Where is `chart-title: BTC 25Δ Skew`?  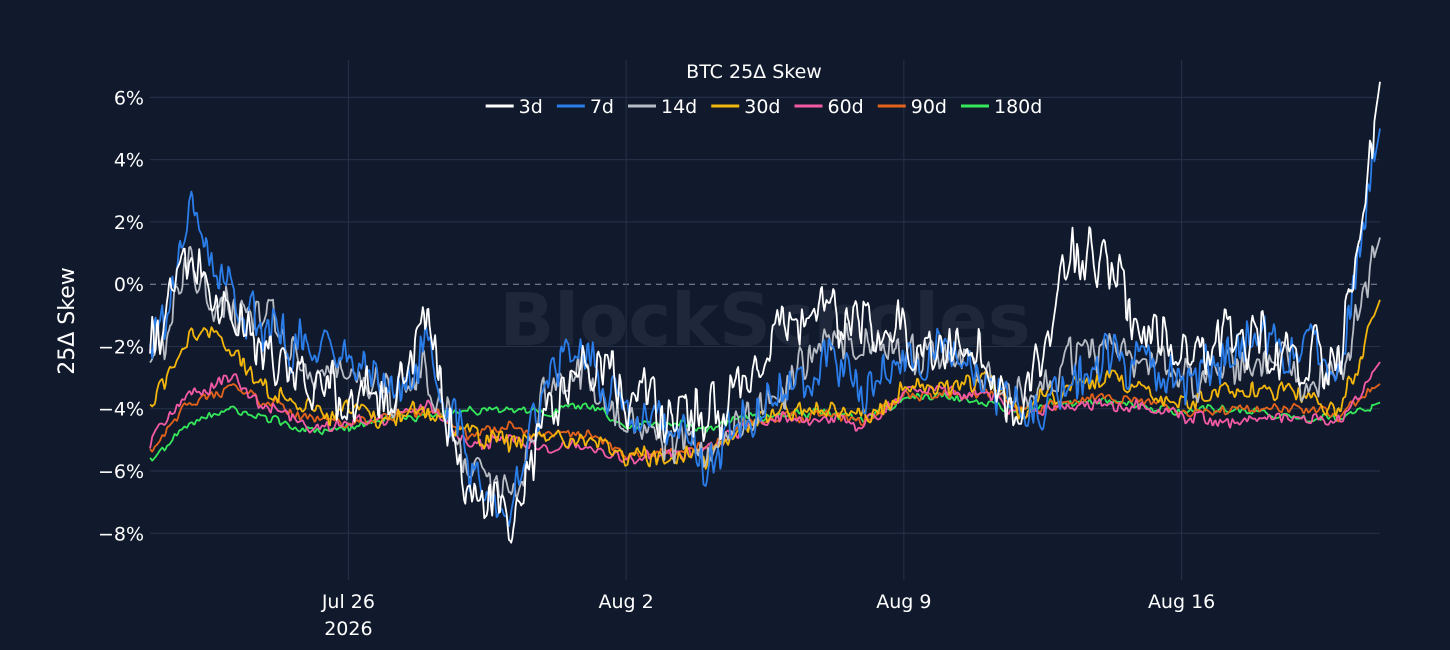
chart-title: BTC 25Δ Skew is located at coordinates (754, 72).